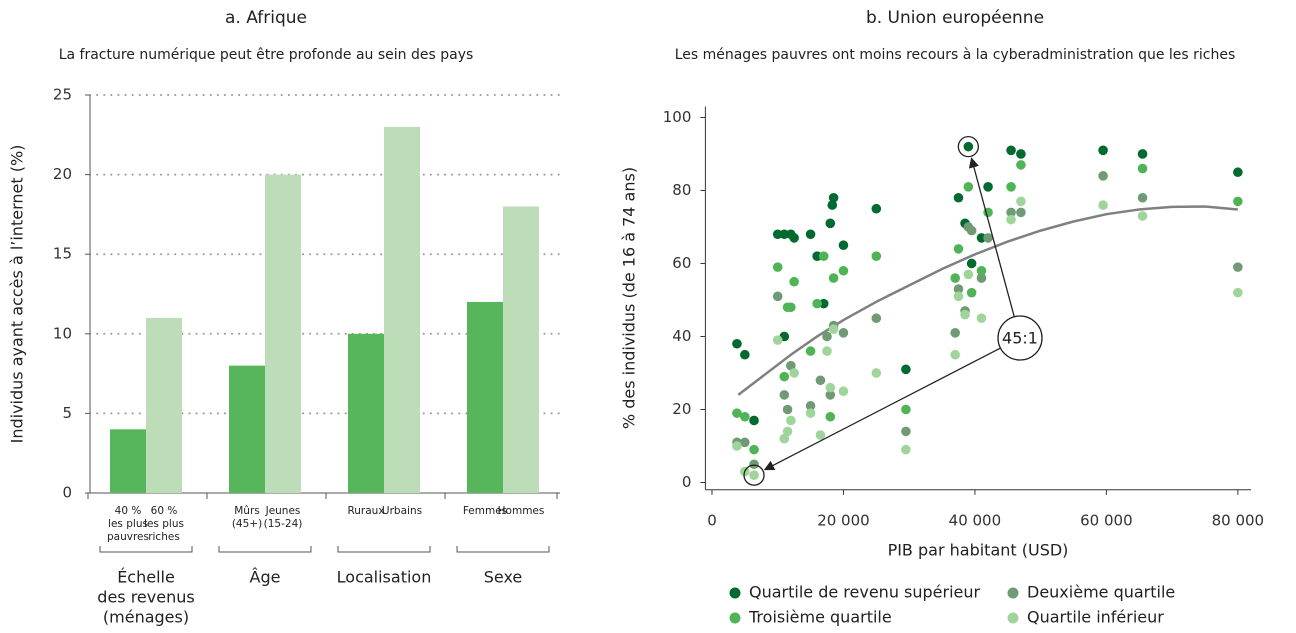 Image resolution: width=1296 pixels, height=633 pixels. Describe the element at coordinates (283, 524) in the screenshot. I see `x-tick-label: (15-24)` at that location.